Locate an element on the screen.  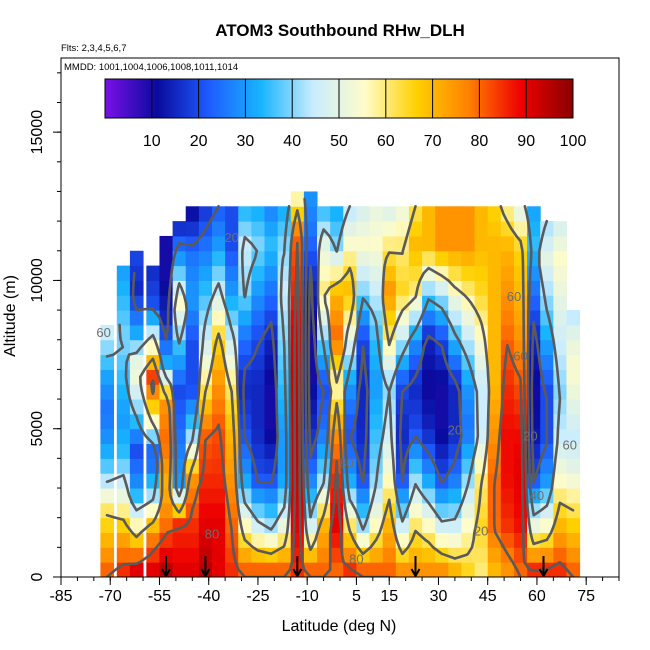
x-axis-label: Latitude (deg N) is located at coordinates (339, 626).